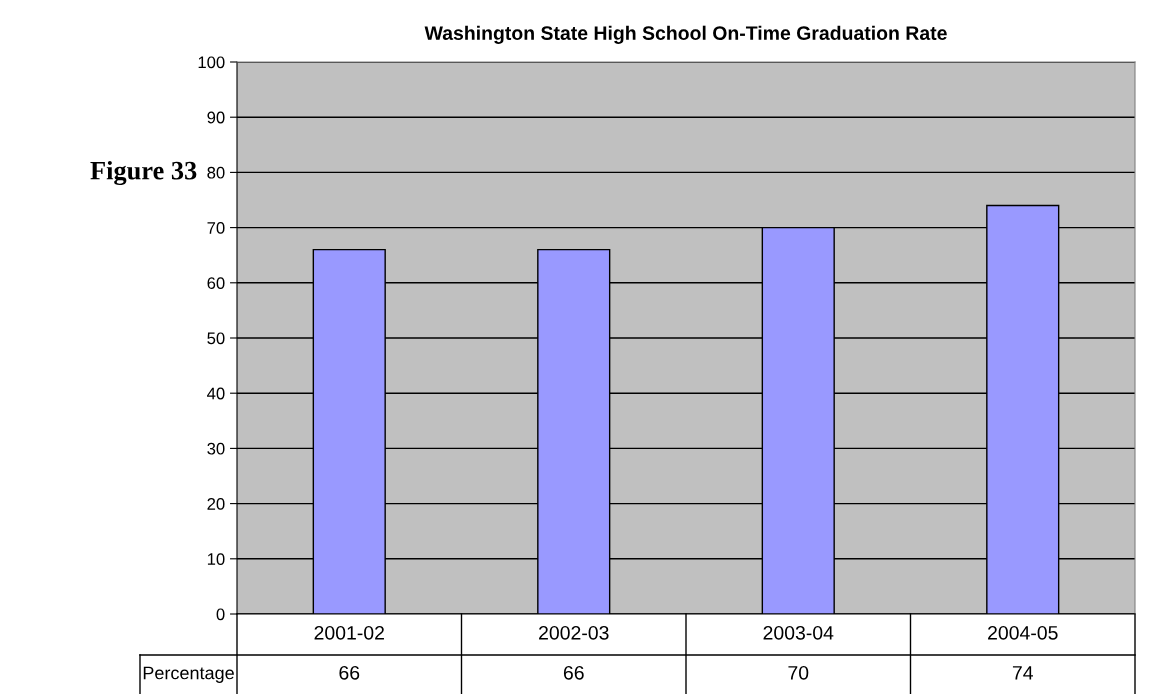  I want to click on y-tick-label: 20, so click(216, 504).